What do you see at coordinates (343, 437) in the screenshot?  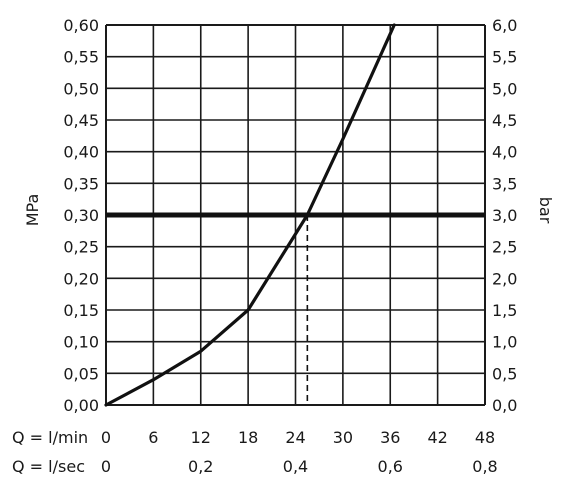 I see `x-tick-label-l-per-min: 30` at bounding box center [343, 437].